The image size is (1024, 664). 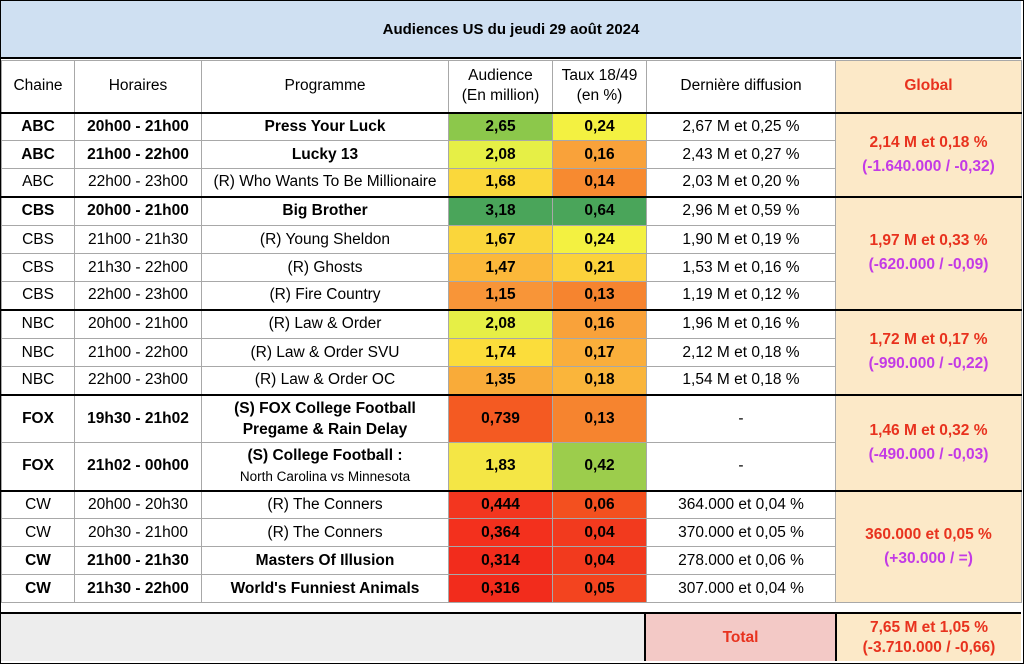 I want to click on programme-line2: North Carolina vs Minnesota, so click(x=325, y=477).